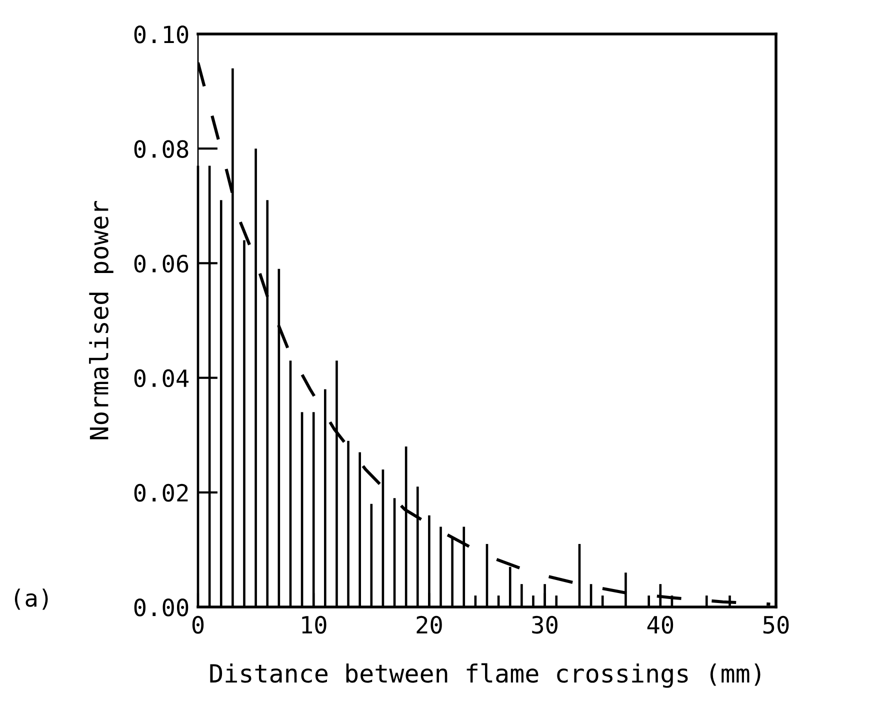  I want to click on x-tick-label: 50, so click(776, 625).